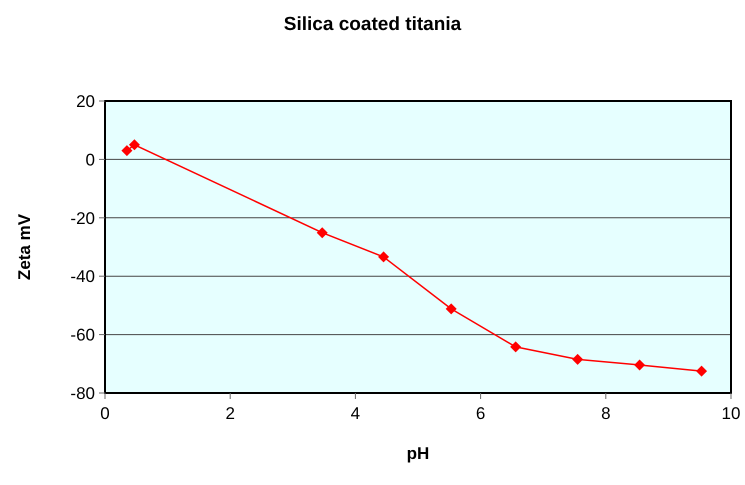 The height and width of the screenshot is (485, 745). What do you see at coordinates (82, 276) in the screenshot?
I see `y-tick-label: -40` at bounding box center [82, 276].